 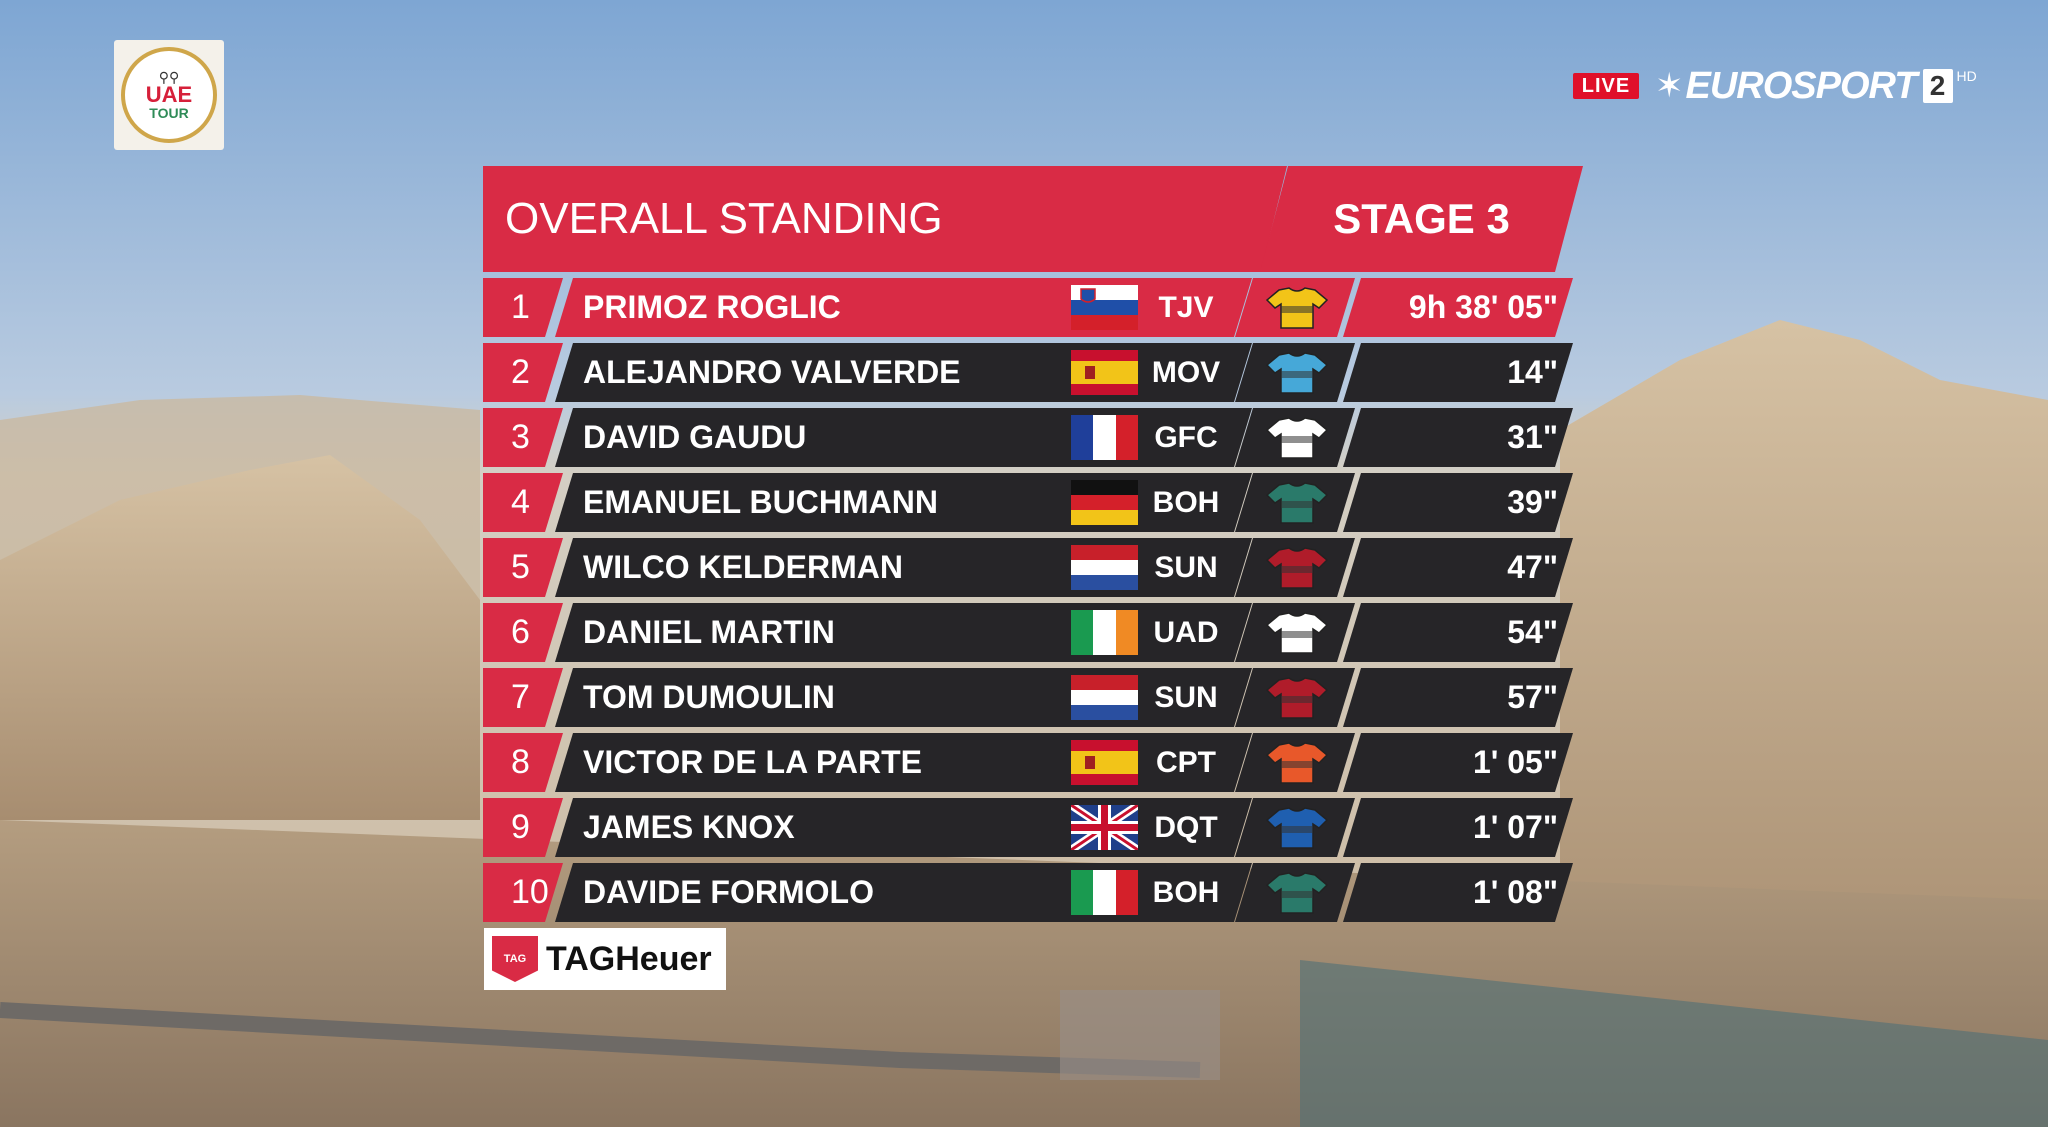 What do you see at coordinates (689, 827) in the screenshot?
I see `rider-name: JAMES KNOX` at bounding box center [689, 827].